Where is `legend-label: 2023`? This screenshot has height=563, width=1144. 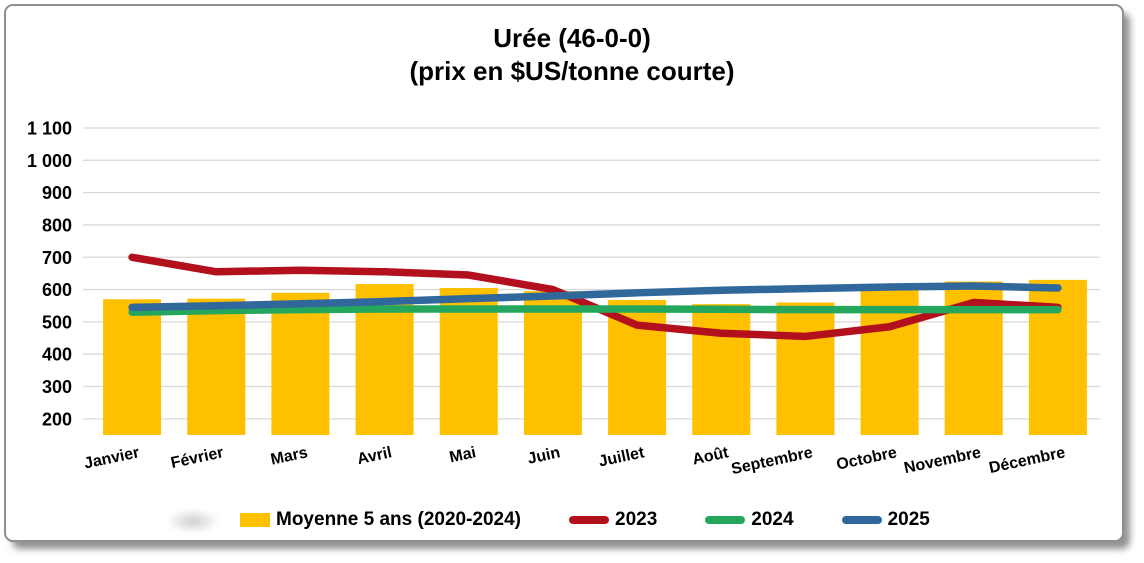 legend-label: 2023 is located at coordinates (636, 519).